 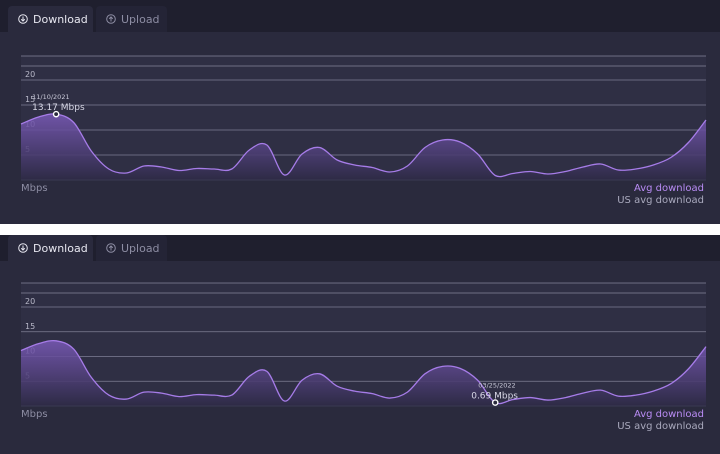 I want to click on tooltip-value: 0.69 Mbps, so click(x=494, y=397).